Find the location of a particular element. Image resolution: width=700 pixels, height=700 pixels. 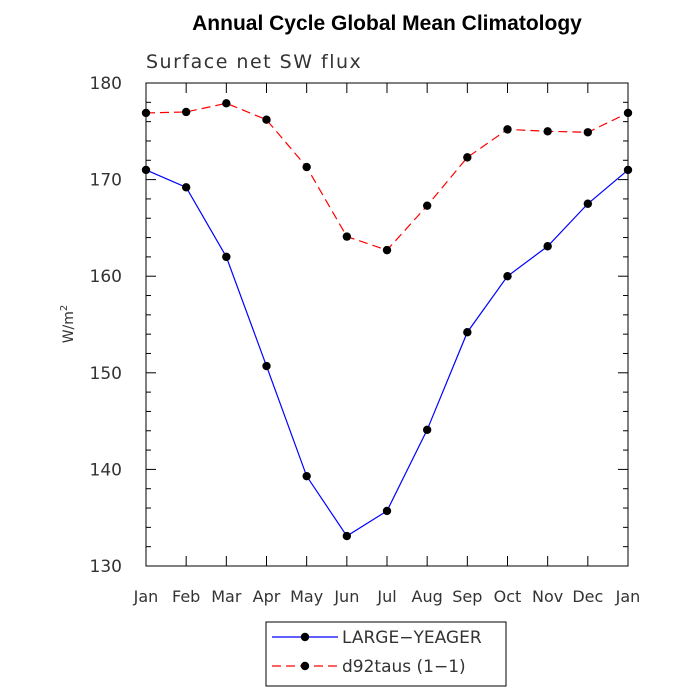

y-axis-label: W/m2 is located at coordinates (68, 324).